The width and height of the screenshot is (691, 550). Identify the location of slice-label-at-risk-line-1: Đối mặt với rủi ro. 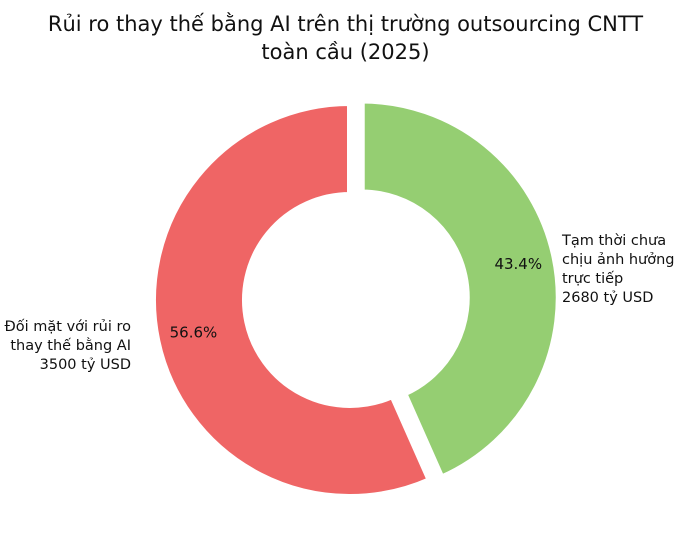
(67, 327).